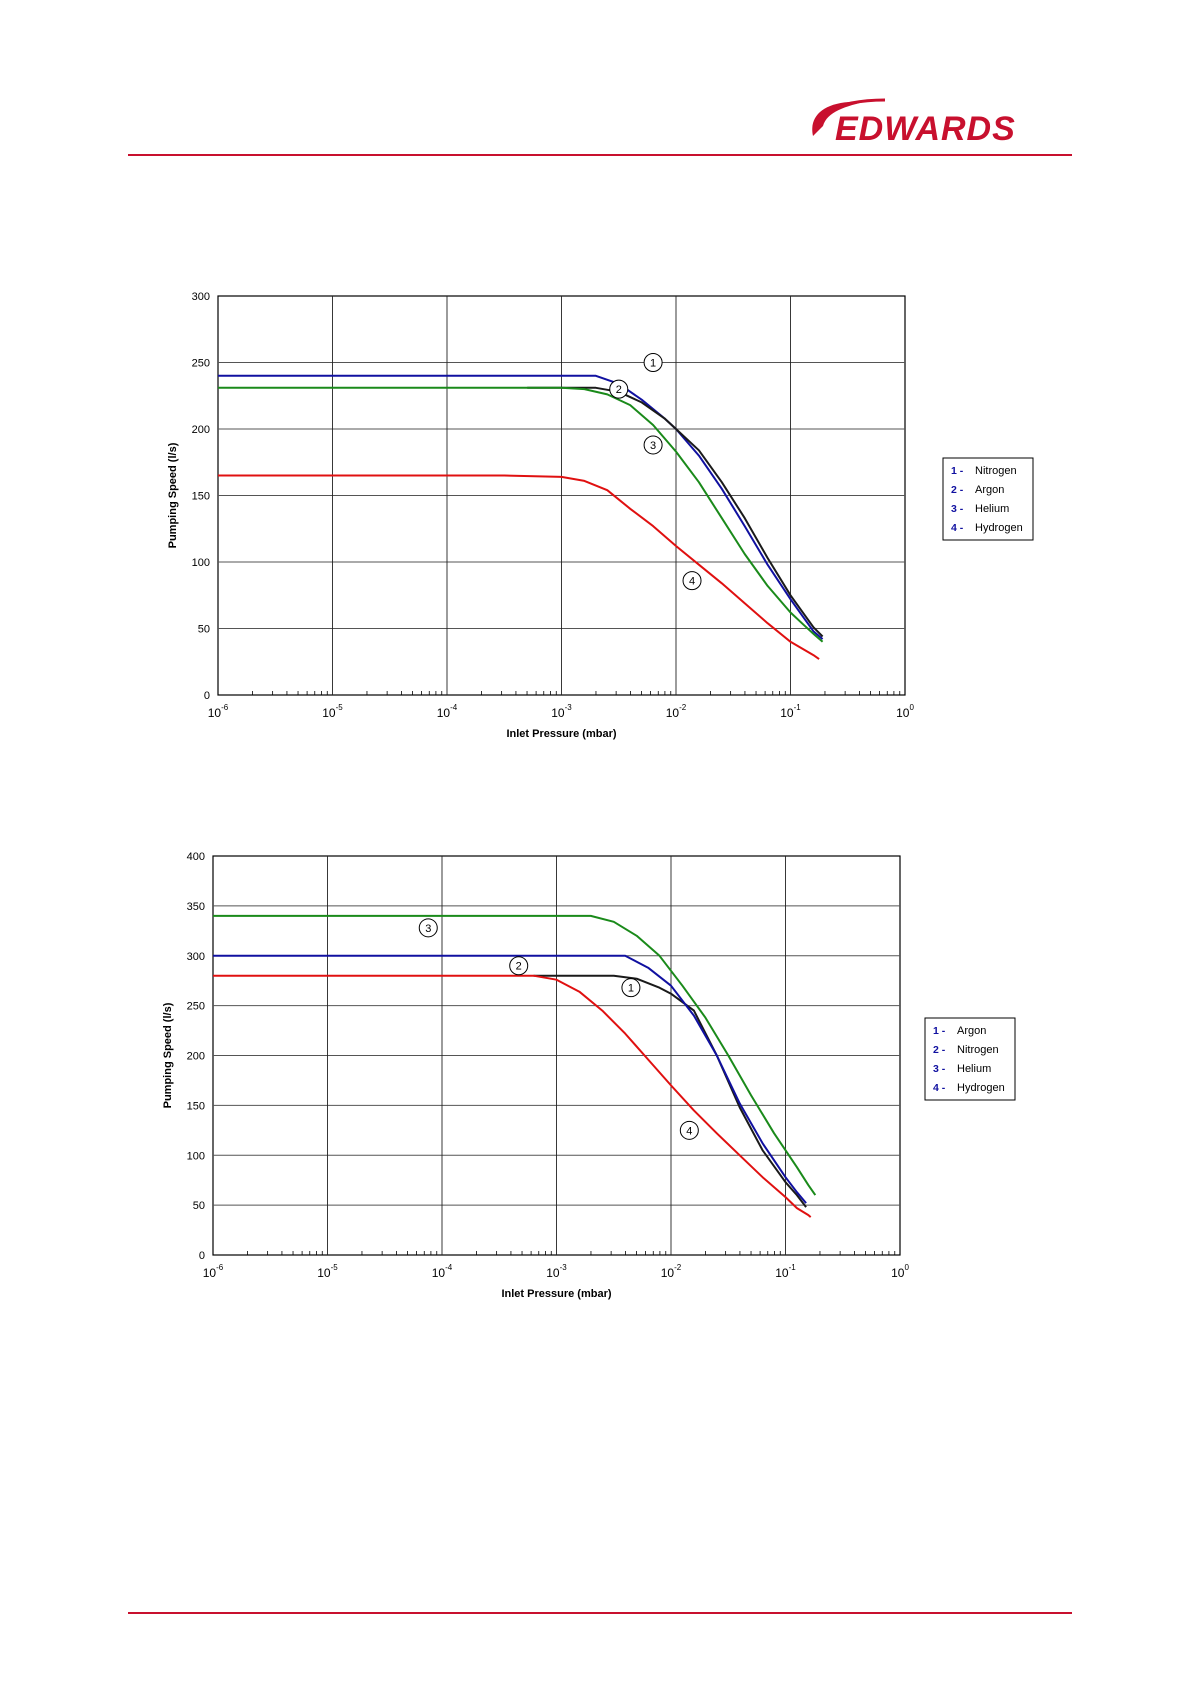  I want to click on edwards-logo-mark: EDWARDS, so click(914, 123).